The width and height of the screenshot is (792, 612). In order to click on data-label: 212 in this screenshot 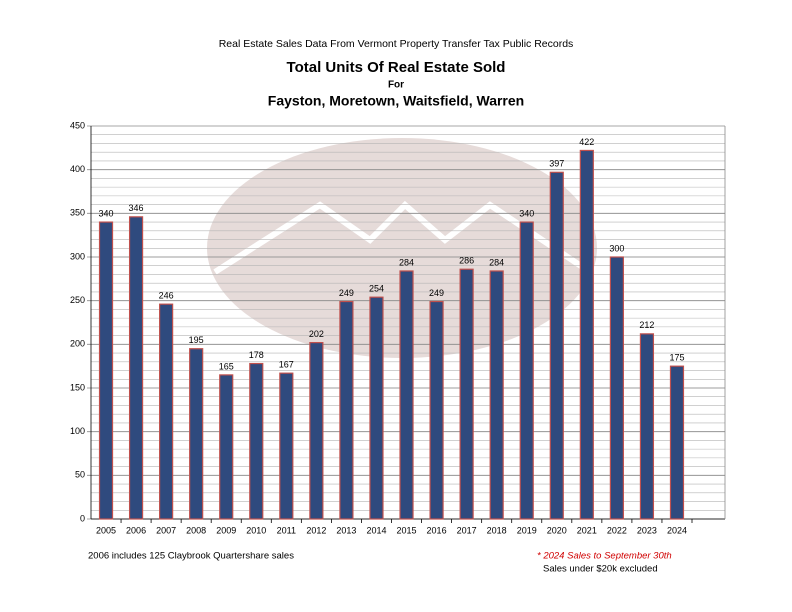, I will do `click(646, 325)`.